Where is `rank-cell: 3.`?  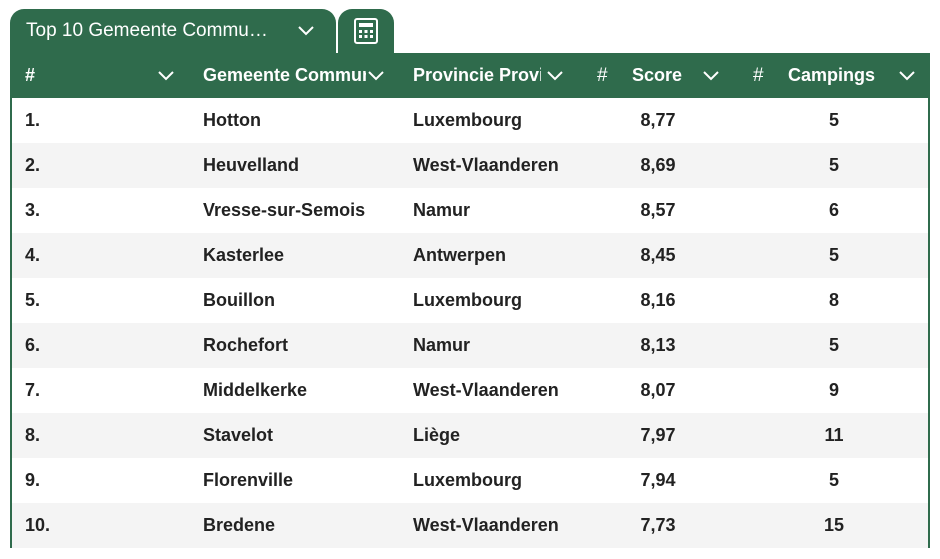 rank-cell: 3. is located at coordinates (33, 210).